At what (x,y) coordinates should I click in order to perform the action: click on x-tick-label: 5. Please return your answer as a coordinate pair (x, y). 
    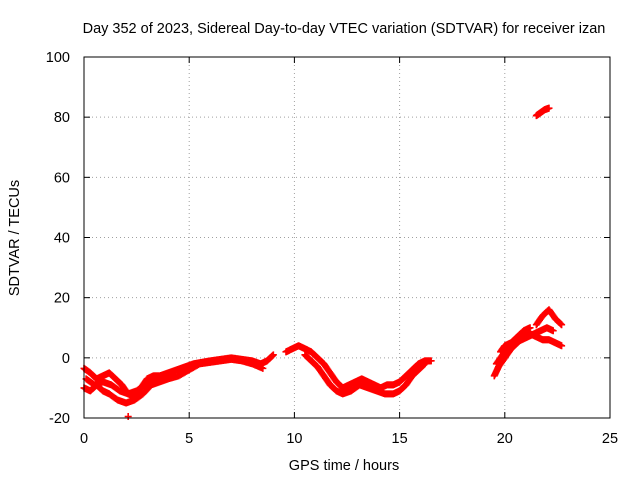
    Looking at the image, I should click on (189, 439).